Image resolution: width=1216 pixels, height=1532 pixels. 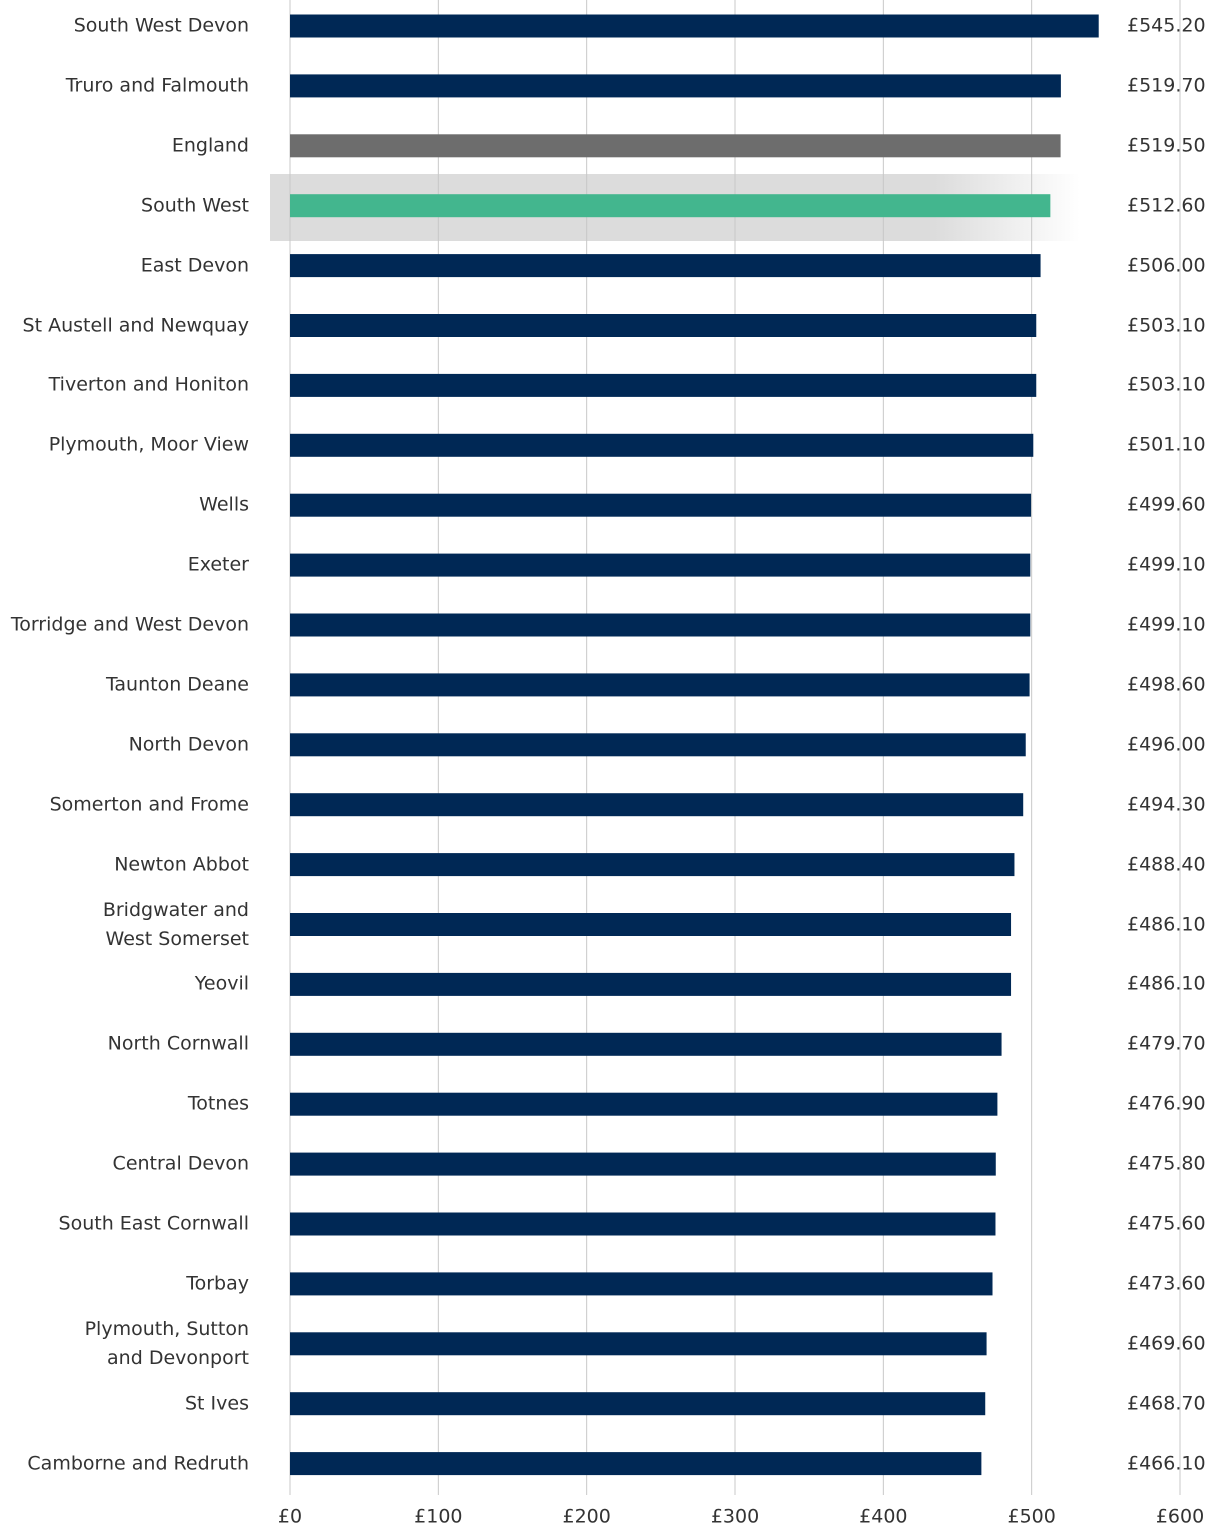 I want to click on category-label: North Cornwall, so click(x=178, y=1043).